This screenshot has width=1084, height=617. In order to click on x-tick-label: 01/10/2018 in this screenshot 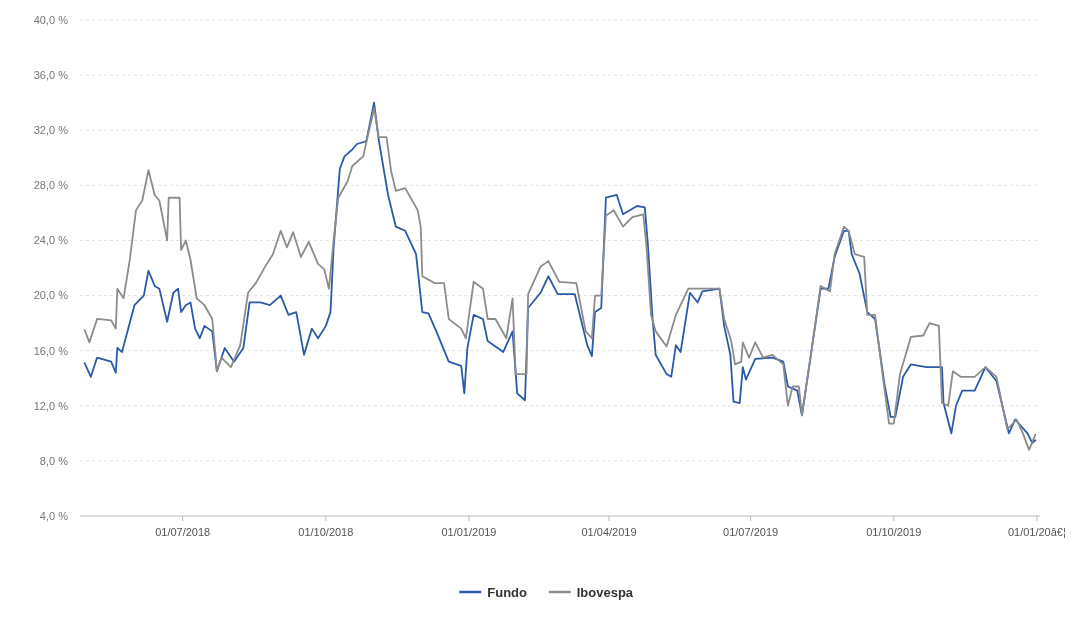, I will do `click(326, 532)`.